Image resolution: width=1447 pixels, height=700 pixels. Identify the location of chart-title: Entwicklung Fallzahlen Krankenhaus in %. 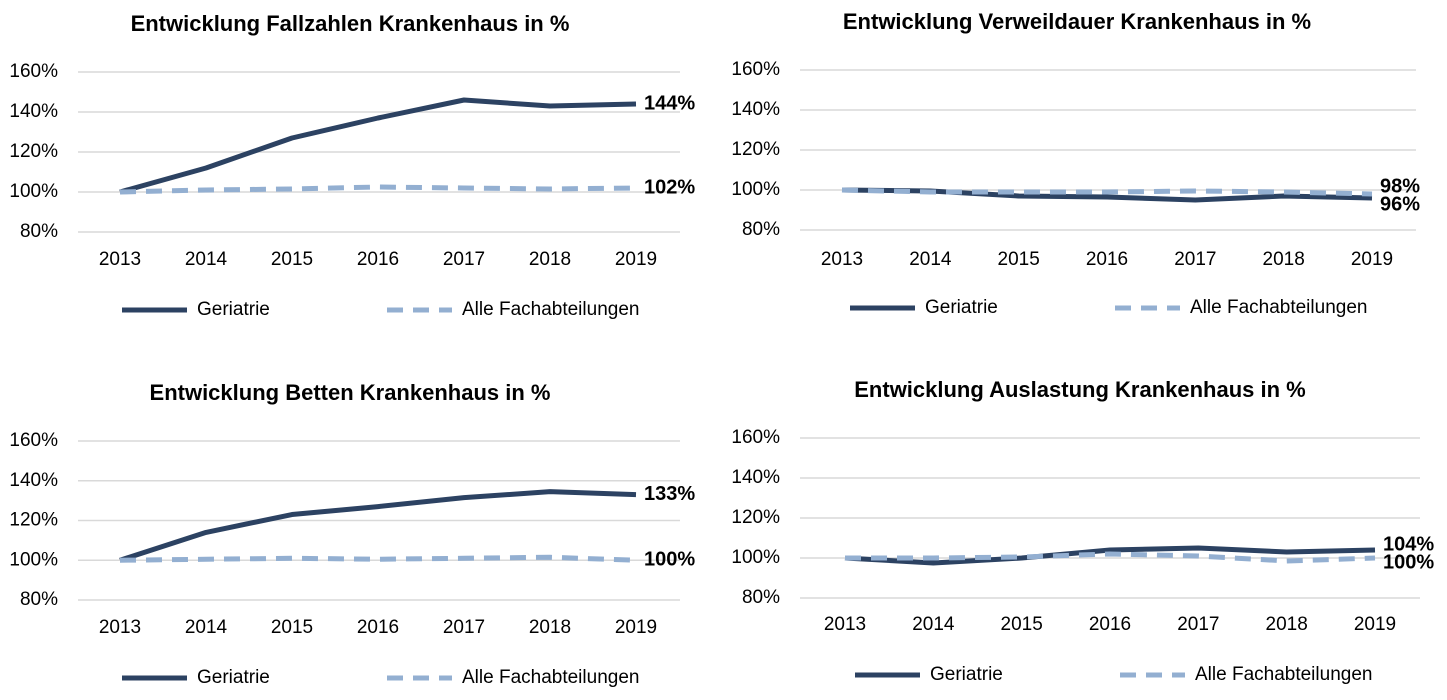
(350, 23).